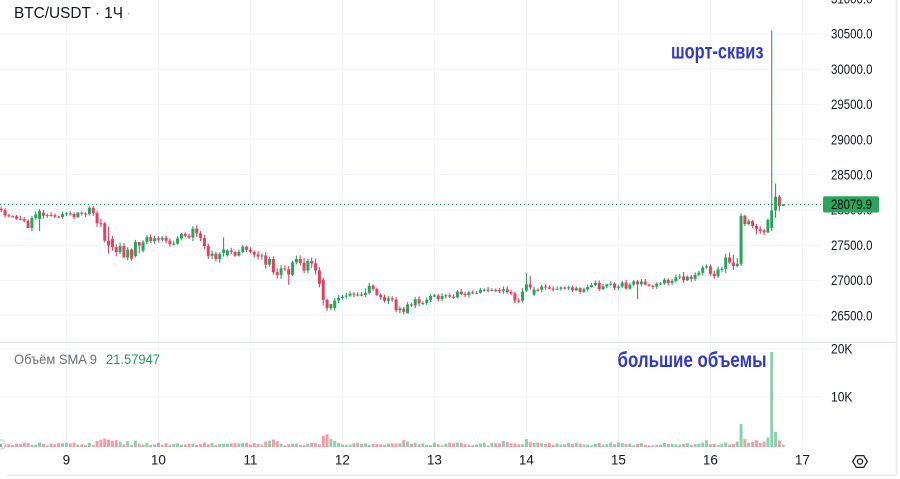 The width and height of the screenshot is (900, 479). Describe the element at coordinates (717, 52) in the screenshot. I see `svg-text: шорт-сквиз` at that location.